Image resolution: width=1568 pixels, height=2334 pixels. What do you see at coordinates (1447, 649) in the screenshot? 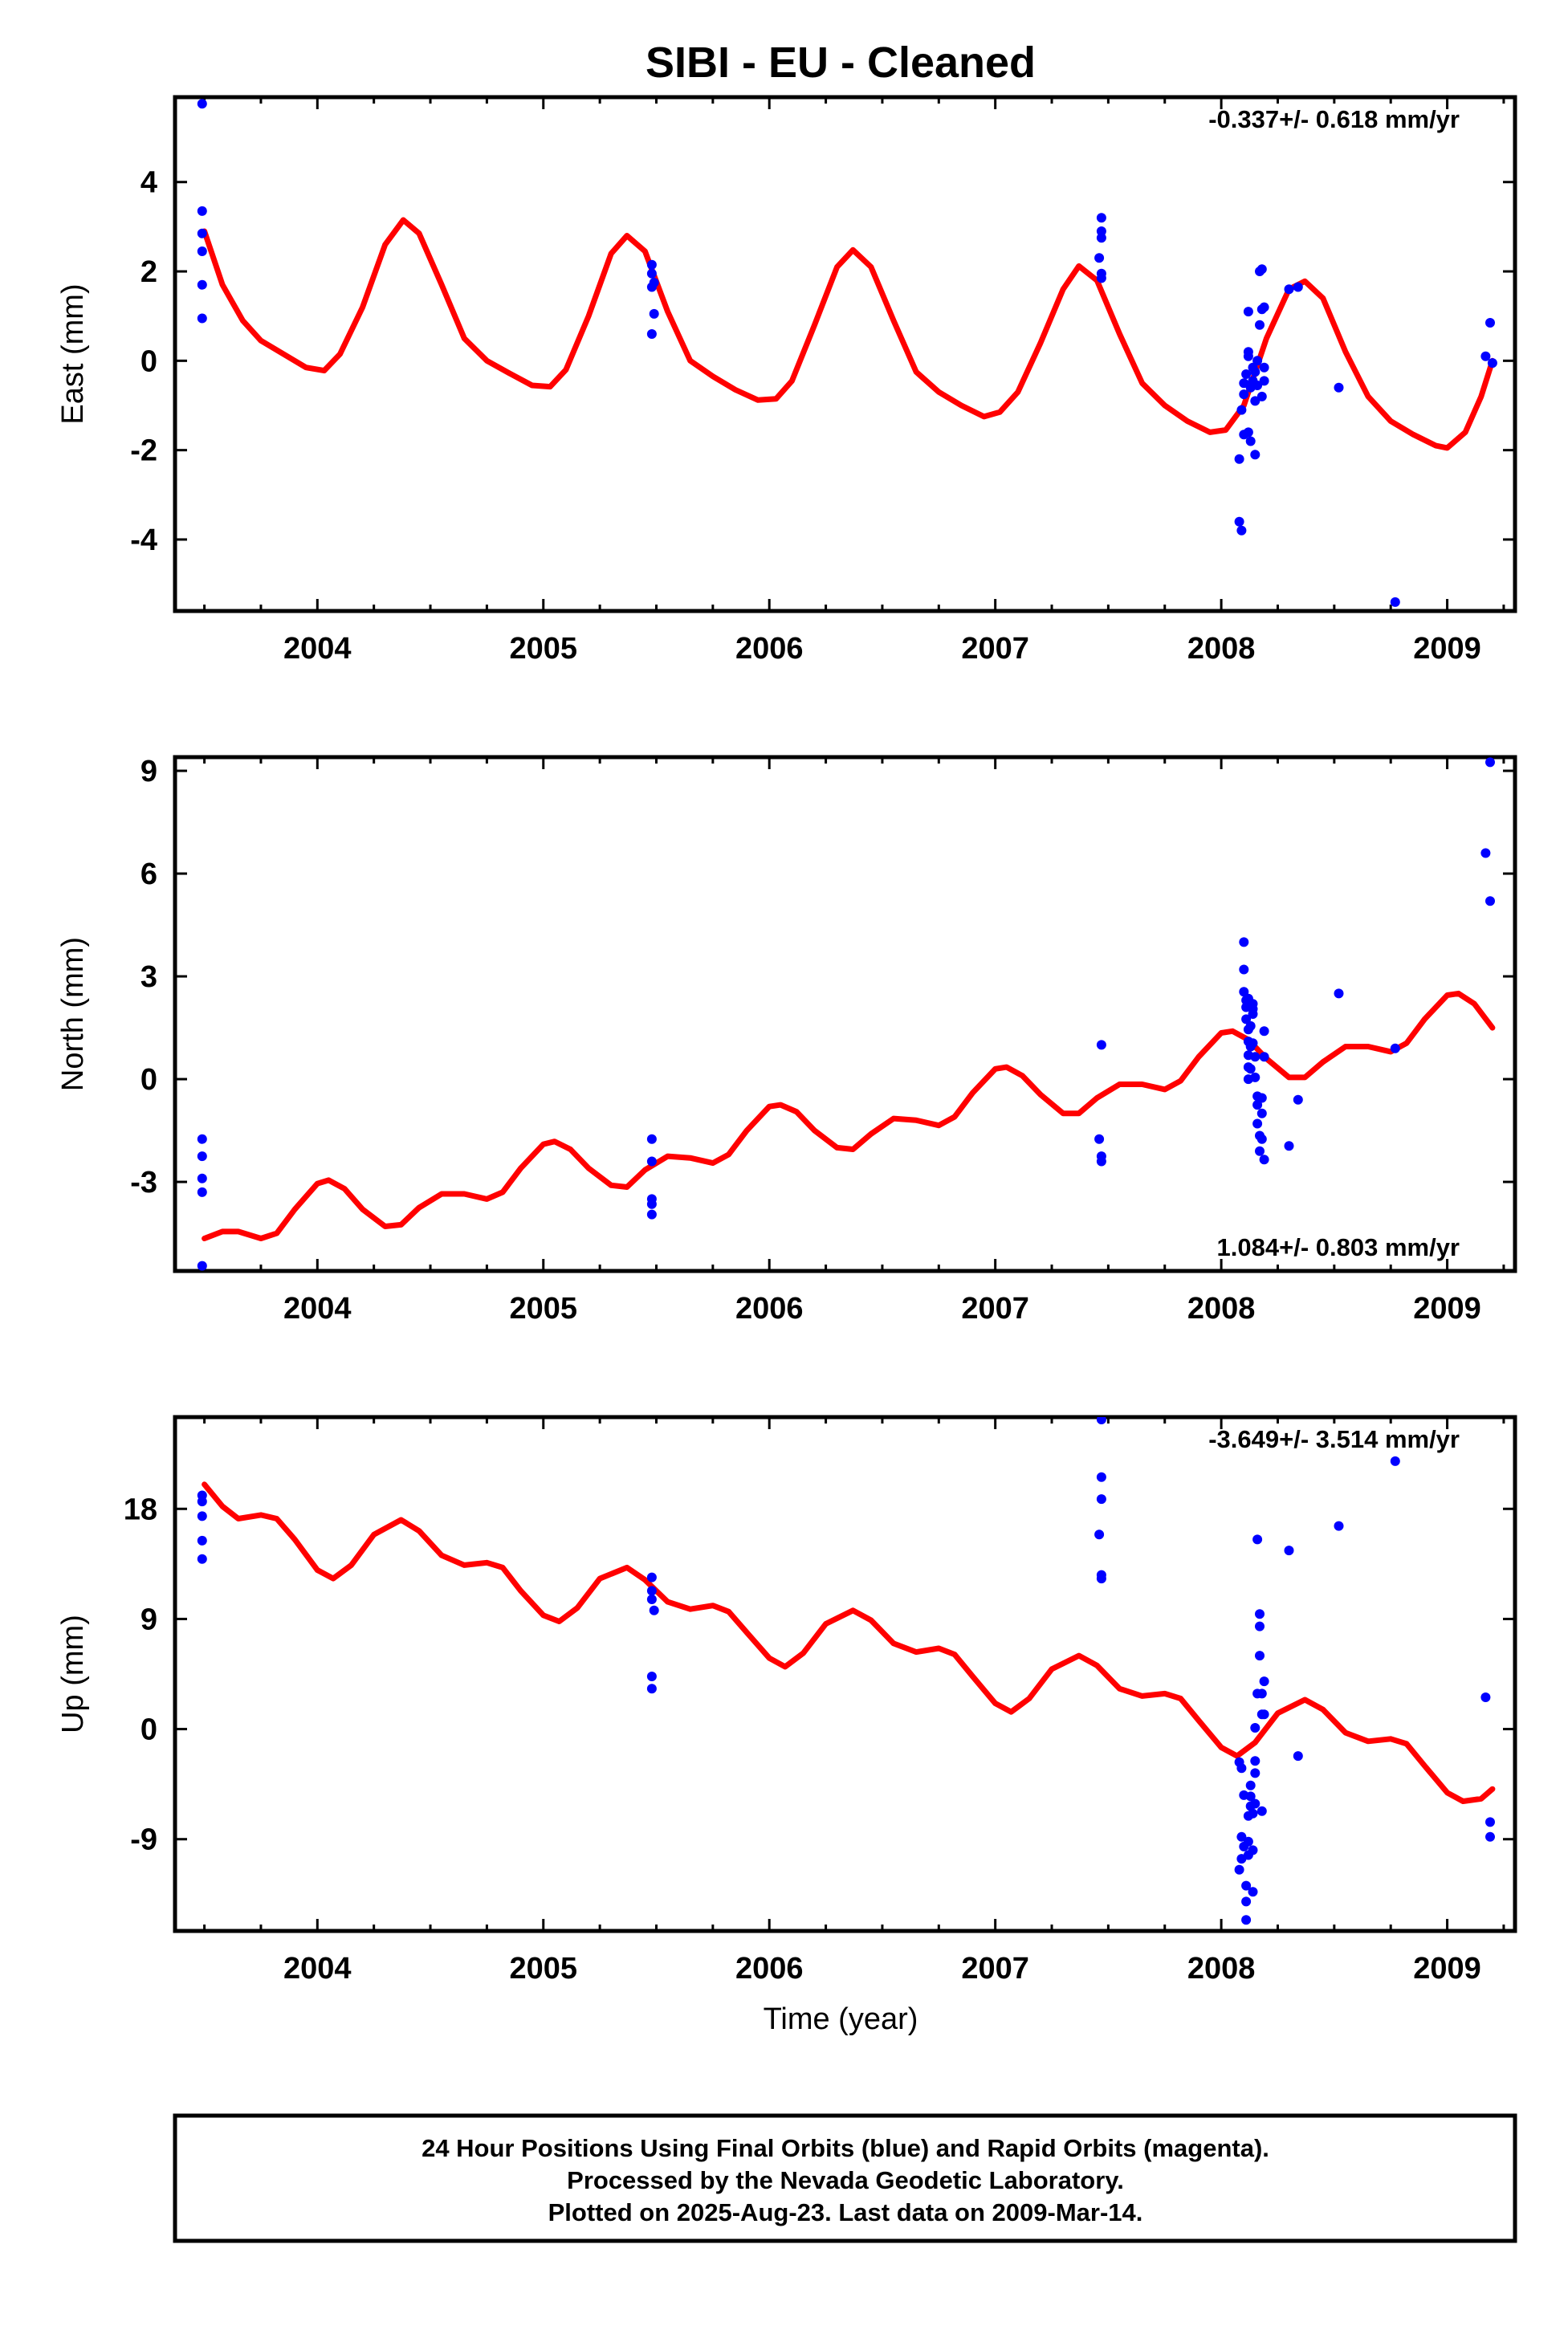
I see `x-tick-label: 2009` at bounding box center [1447, 649].